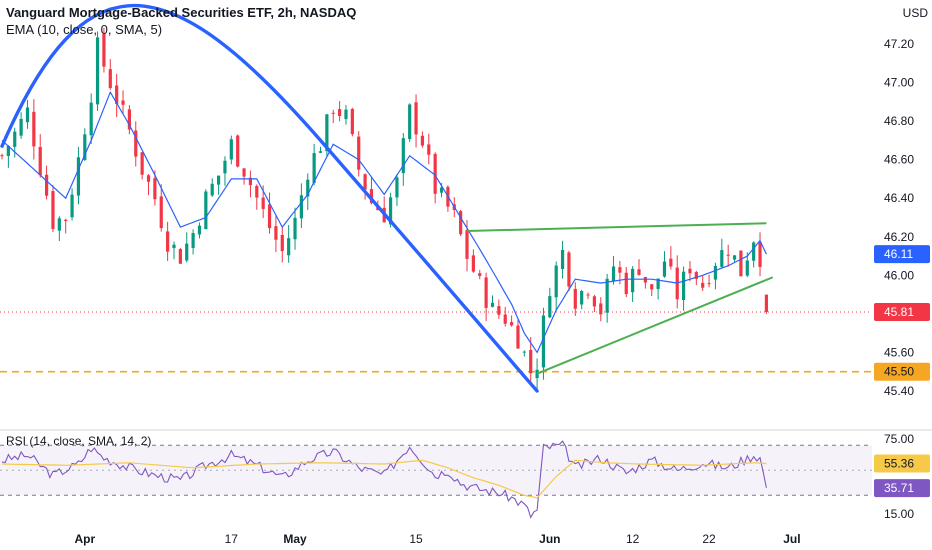 Image resolution: width=932 pixels, height=550 pixels. I want to click on ema-indicator-label: EMA (10, close, 0, SMA, 5), so click(84, 29).